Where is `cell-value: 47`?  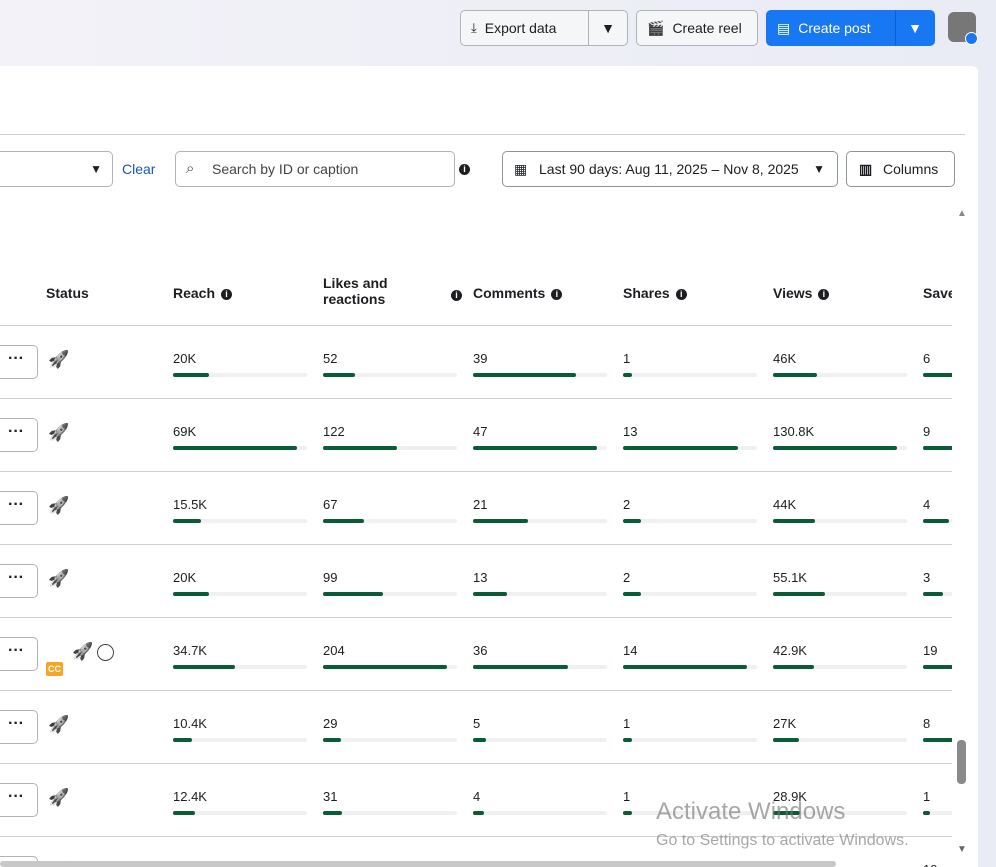 cell-value: 47 is located at coordinates (480, 431).